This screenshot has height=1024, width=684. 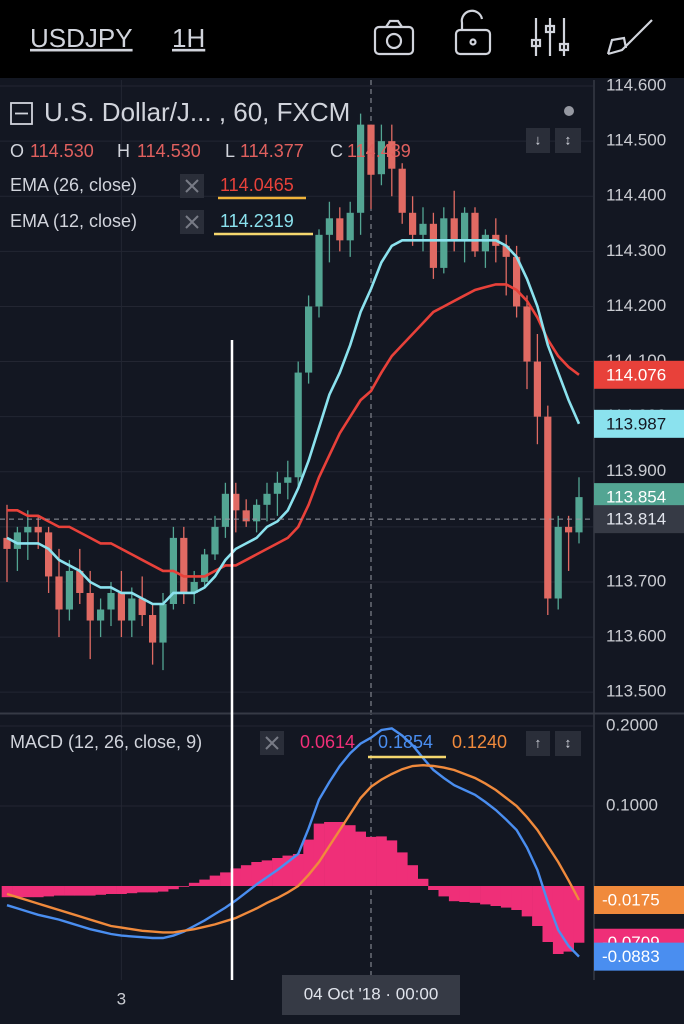 What do you see at coordinates (327, 742) in the screenshot?
I see `macd-hist-value: 0.0614` at bounding box center [327, 742].